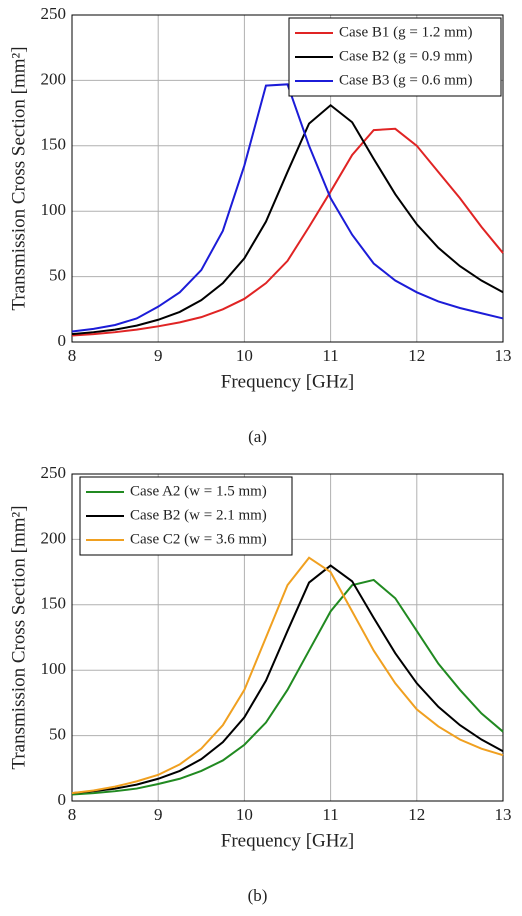 The width and height of the screenshot is (522, 916). I want to click on legend-label: Case B2 (w = 2.1 mm), so click(198, 515).